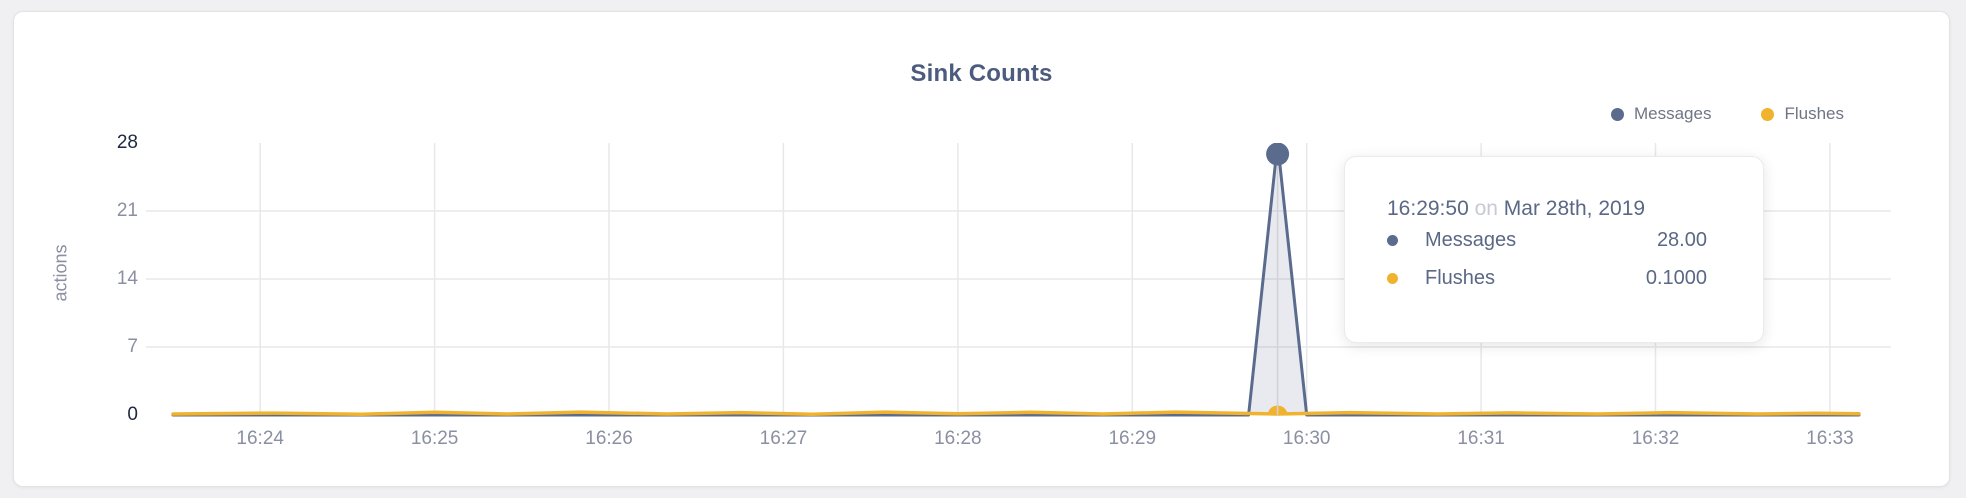 Image resolution: width=1966 pixels, height=498 pixels. Describe the element at coordinates (609, 438) in the screenshot. I see `x-tick-label: 16:26` at that location.